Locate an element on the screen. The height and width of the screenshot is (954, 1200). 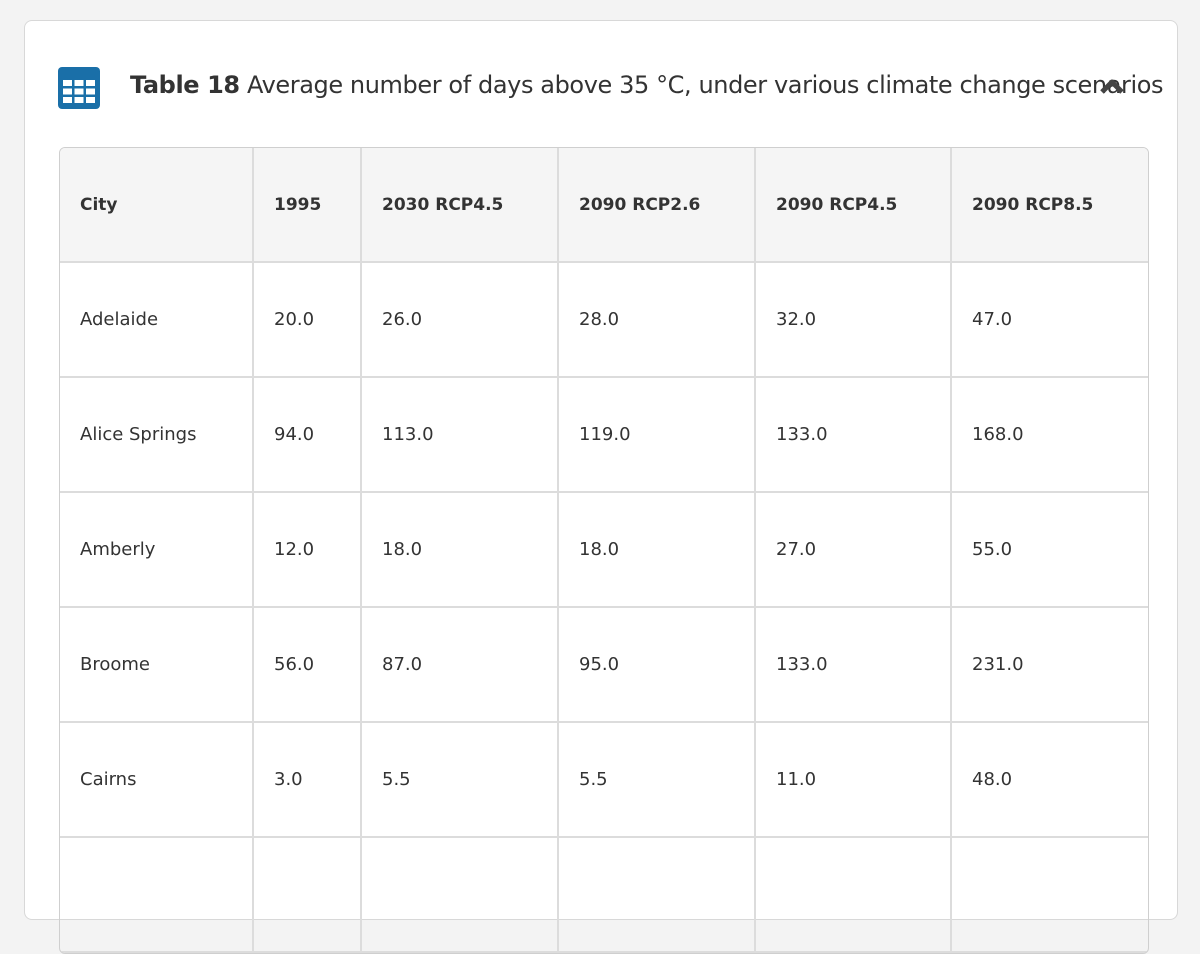
value-cell: 56.0 is located at coordinates (307, 664).